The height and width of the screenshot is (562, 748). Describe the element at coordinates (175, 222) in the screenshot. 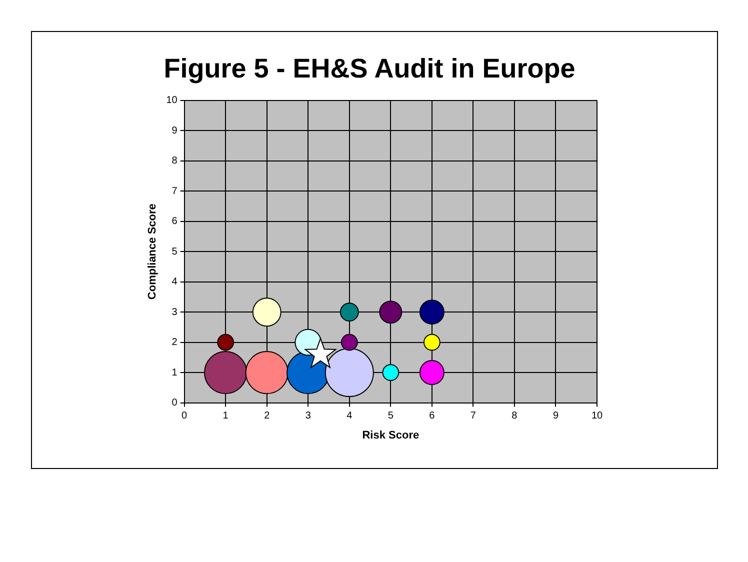

I see `y-tick-label: 6` at that location.